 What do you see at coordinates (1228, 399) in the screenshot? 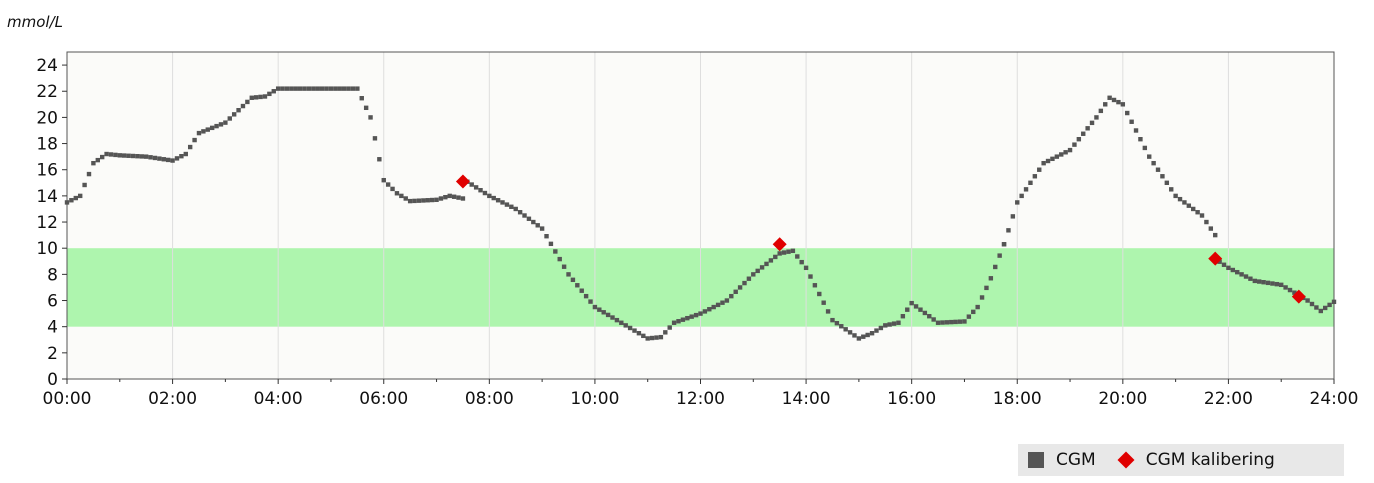
I see `x-tick-label: 22:00` at bounding box center [1228, 399].